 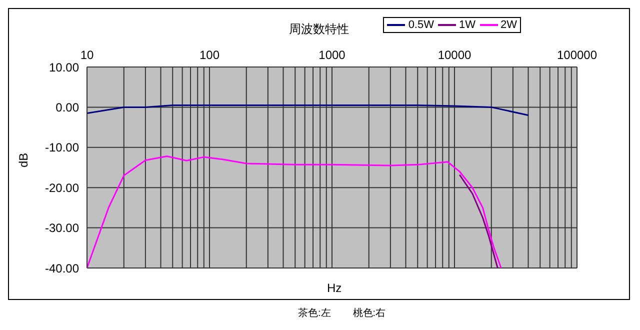 I want to click on y-tick-label: -40.00, so click(x=62, y=268).